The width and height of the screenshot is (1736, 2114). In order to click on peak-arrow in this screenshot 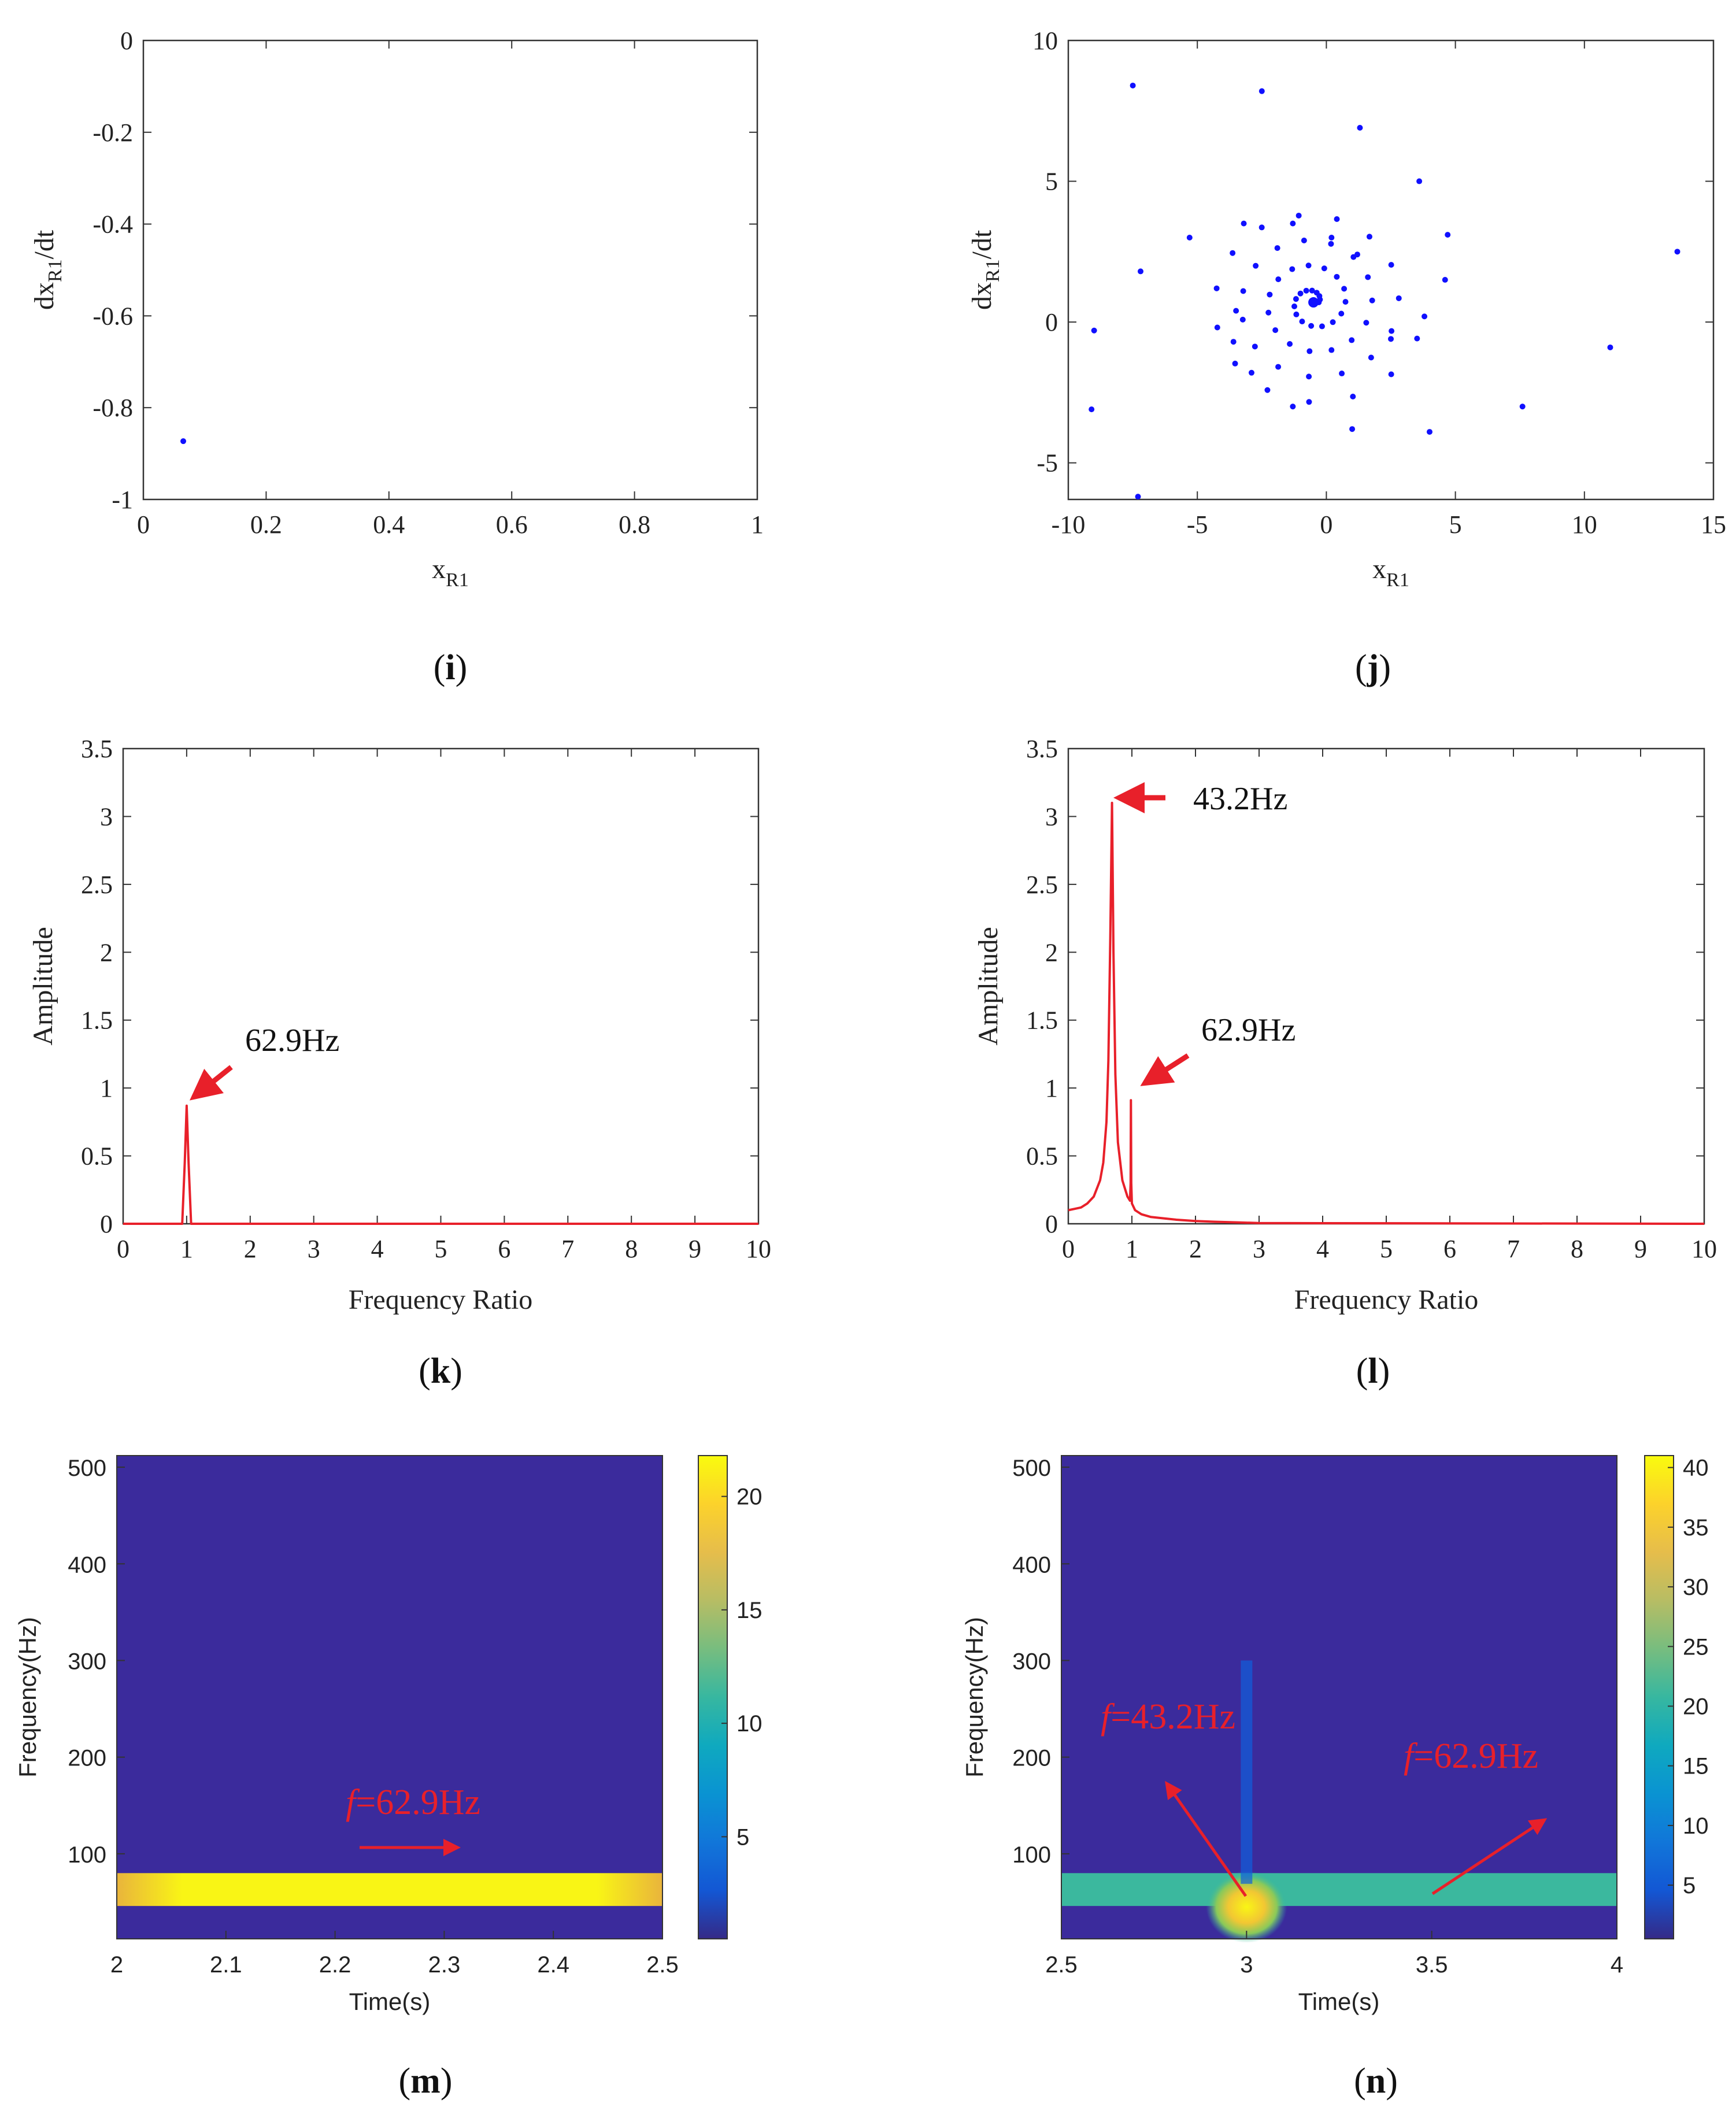, I will do `click(211, 1083)`.